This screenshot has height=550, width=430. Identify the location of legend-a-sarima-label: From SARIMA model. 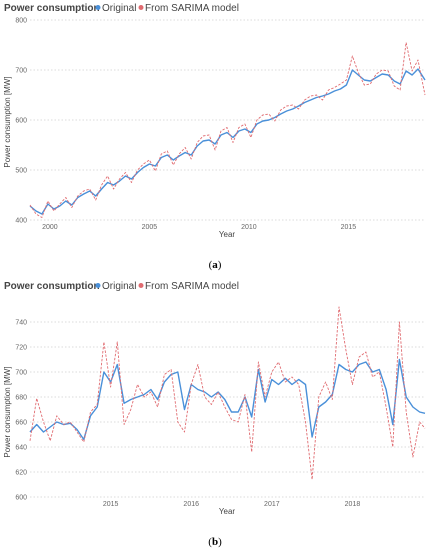
(192, 8).